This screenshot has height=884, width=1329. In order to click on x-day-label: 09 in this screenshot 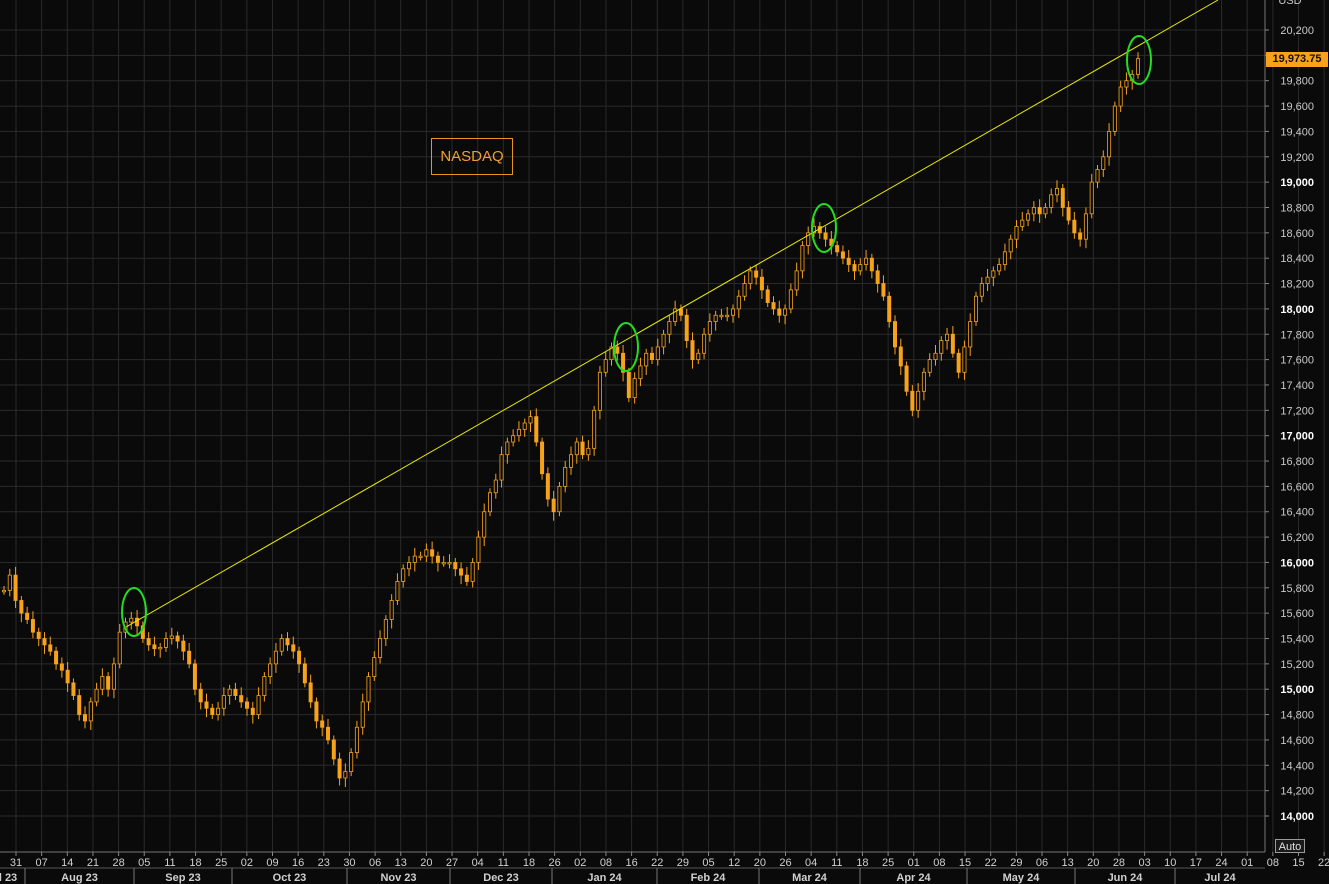, I will do `click(272, 863)`.